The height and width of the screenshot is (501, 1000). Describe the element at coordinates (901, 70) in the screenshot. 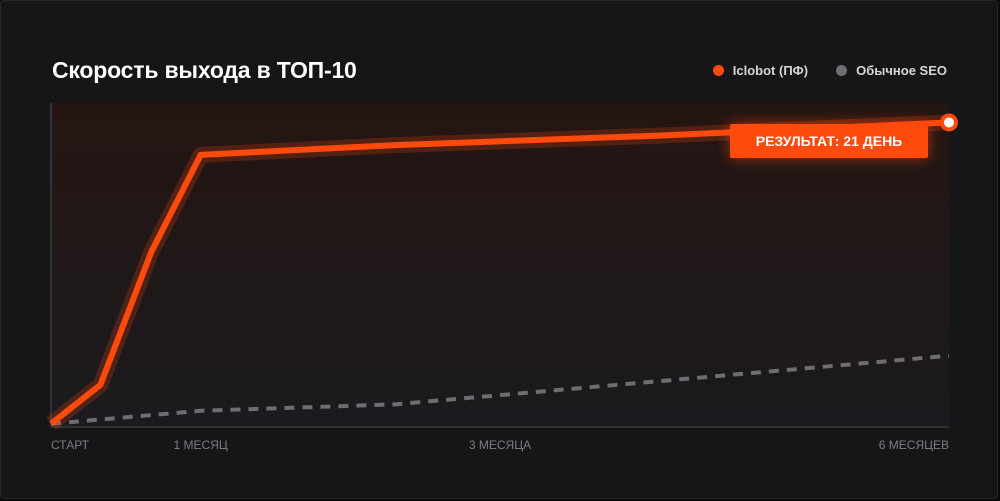

I see `legend-label-seo: Обычное SEO` at that location.